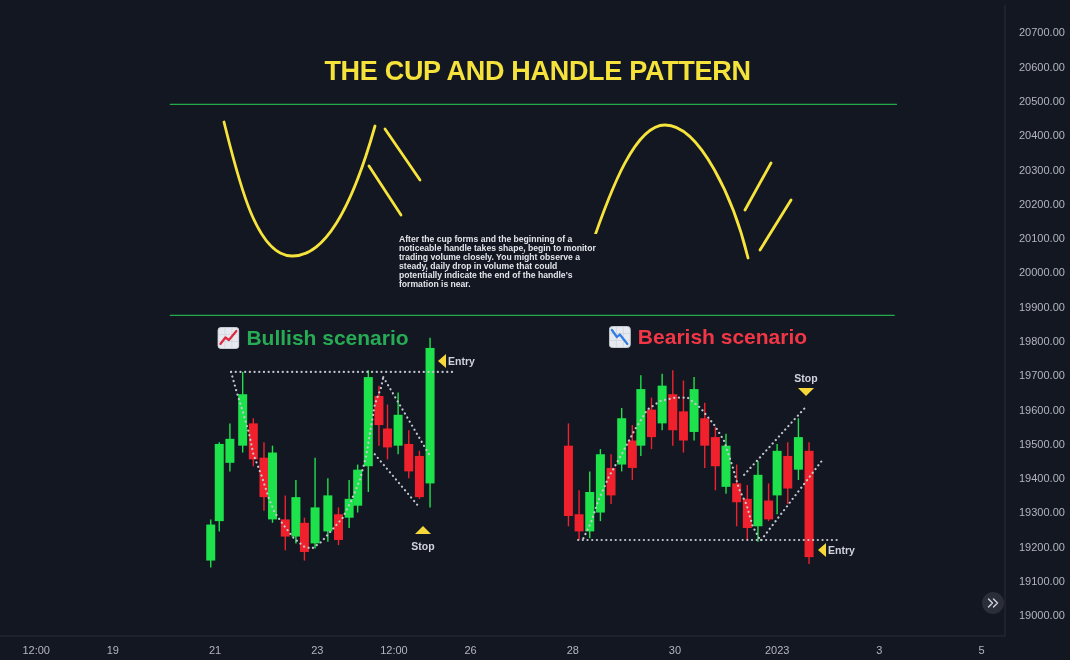 The width and height of the screenshot is (1070, 660). Describe the element at coordinates (1042, 306) in the screenshot. I see `y-tick-label: 19900.00` at that location.